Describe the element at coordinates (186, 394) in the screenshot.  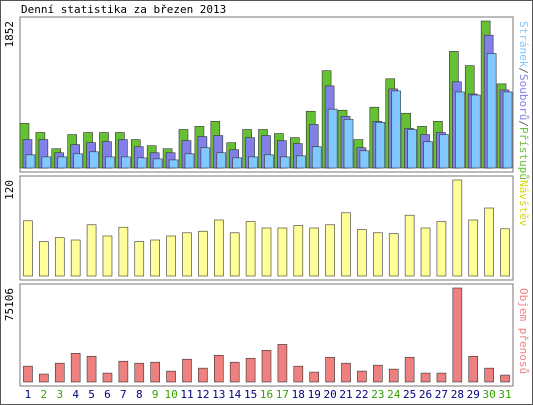
I see `x-tick-label: 11` at that location.